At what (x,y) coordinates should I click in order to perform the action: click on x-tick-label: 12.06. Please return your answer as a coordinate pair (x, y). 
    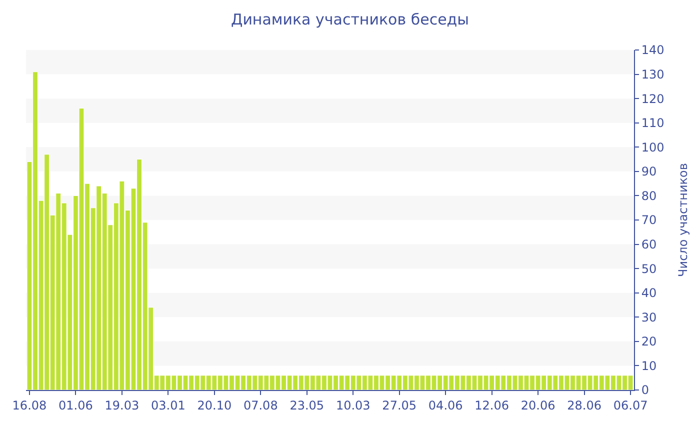
    Looking at the image, I should click on (492, 405).